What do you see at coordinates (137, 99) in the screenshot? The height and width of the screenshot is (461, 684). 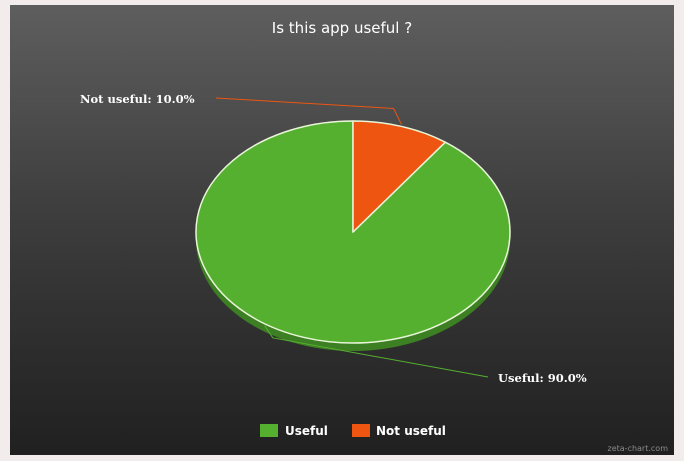 I see `data-label-not-useful: Not useful: 10.0%` at bounding box center [137, 99].